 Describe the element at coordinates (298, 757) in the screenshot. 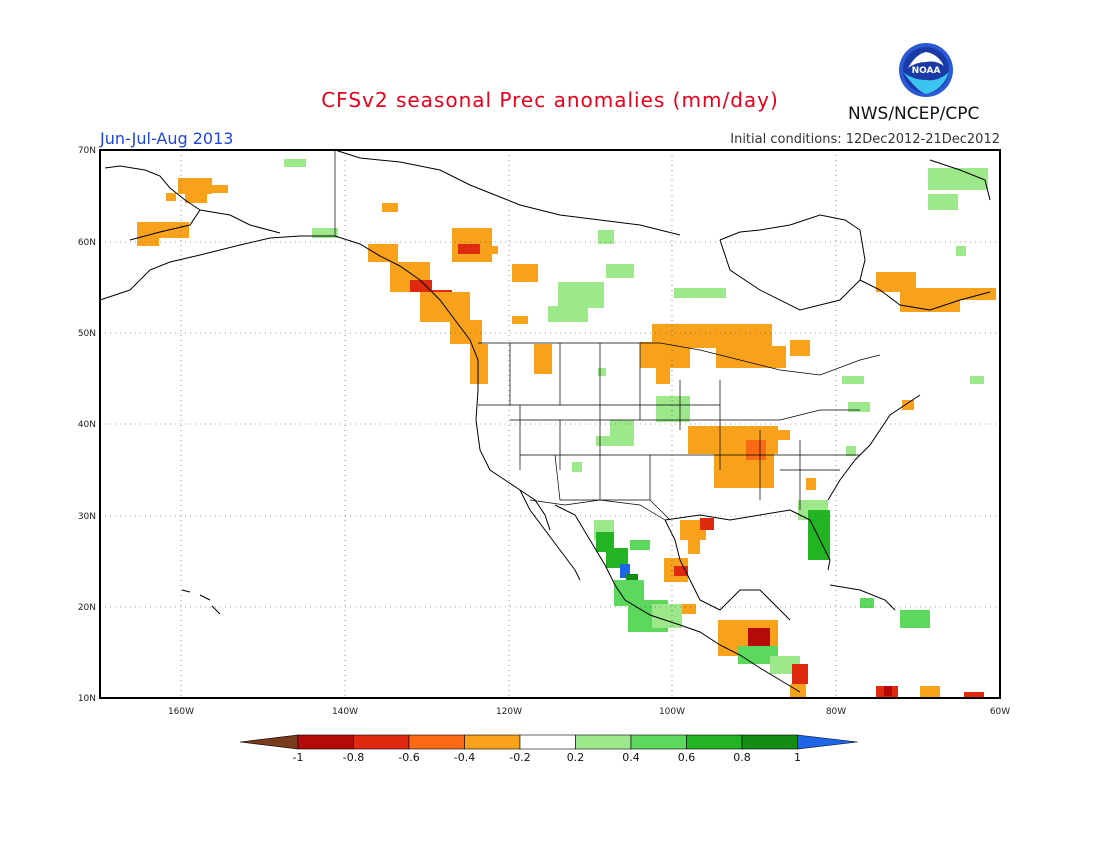

I see `colorbar-label: -1` at that location.